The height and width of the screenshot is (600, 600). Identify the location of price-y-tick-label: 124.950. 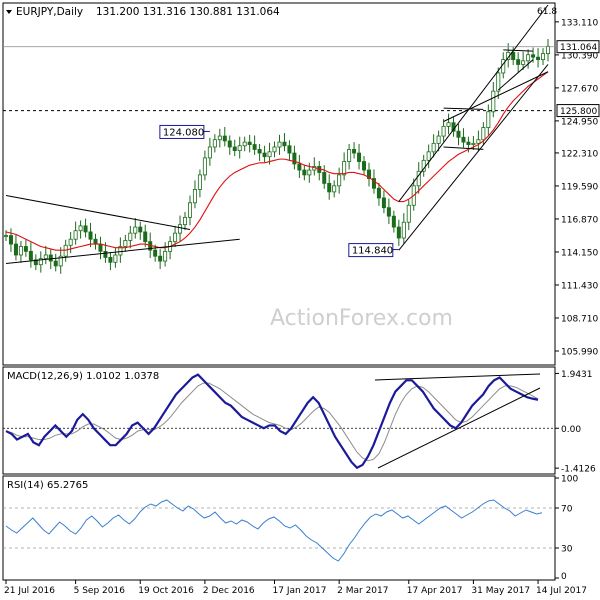
(579, 122).